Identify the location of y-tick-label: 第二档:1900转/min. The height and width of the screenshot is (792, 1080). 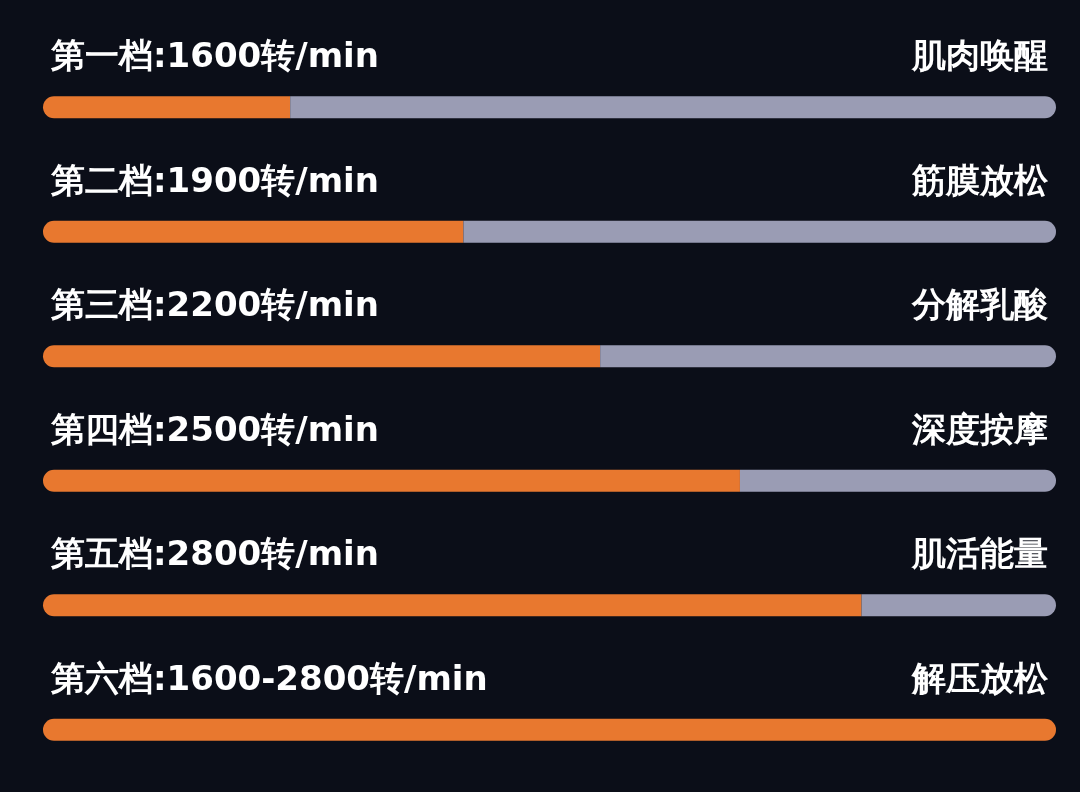
(214, 179).